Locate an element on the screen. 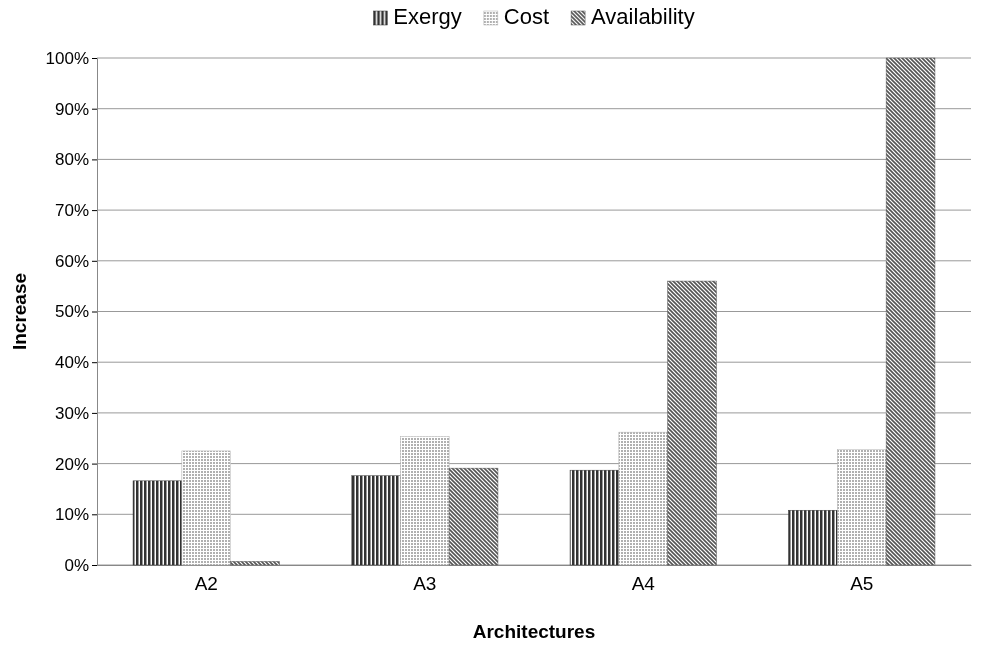  y-tick-label: 0% is located at coordinates (76, 565).